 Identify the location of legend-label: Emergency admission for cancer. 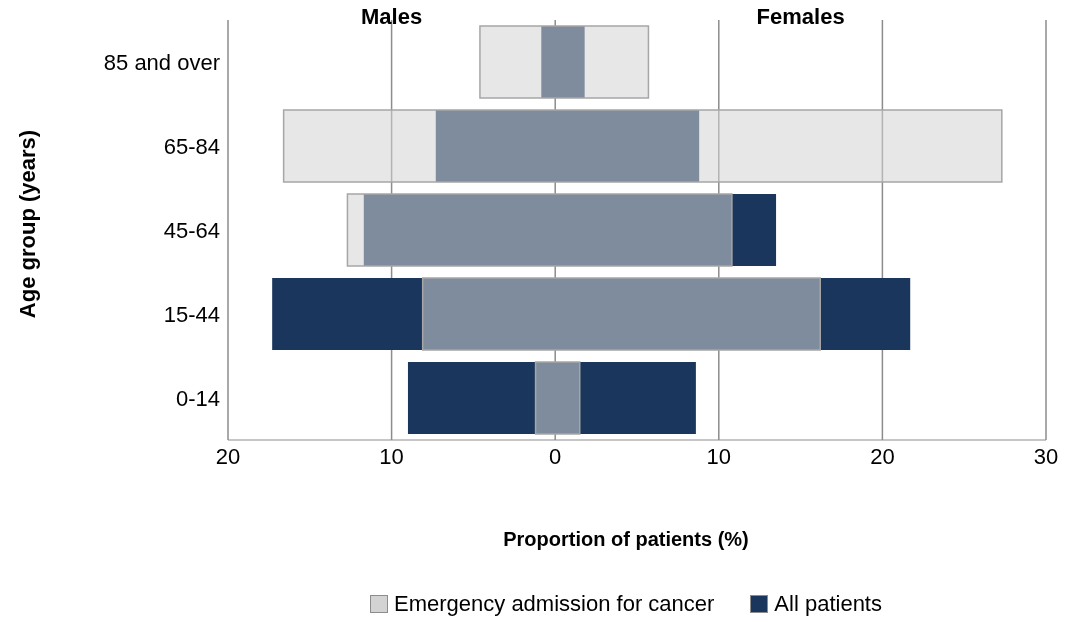
(554, 604).